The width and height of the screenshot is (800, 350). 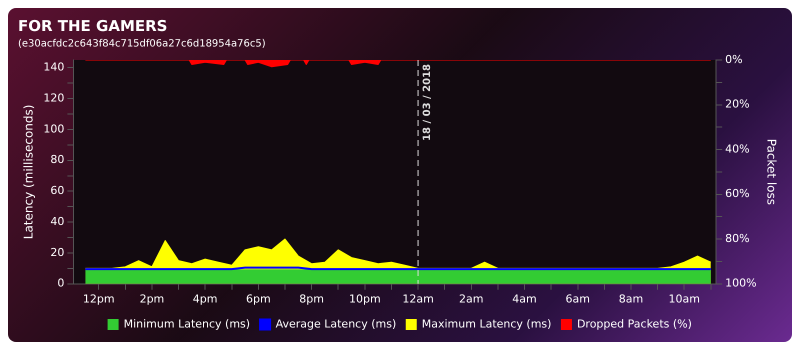 What do you see at coordinates (684, 299) in the screenshot?
I see `x-tick-label: 10am` at bounding box center [684, 299].